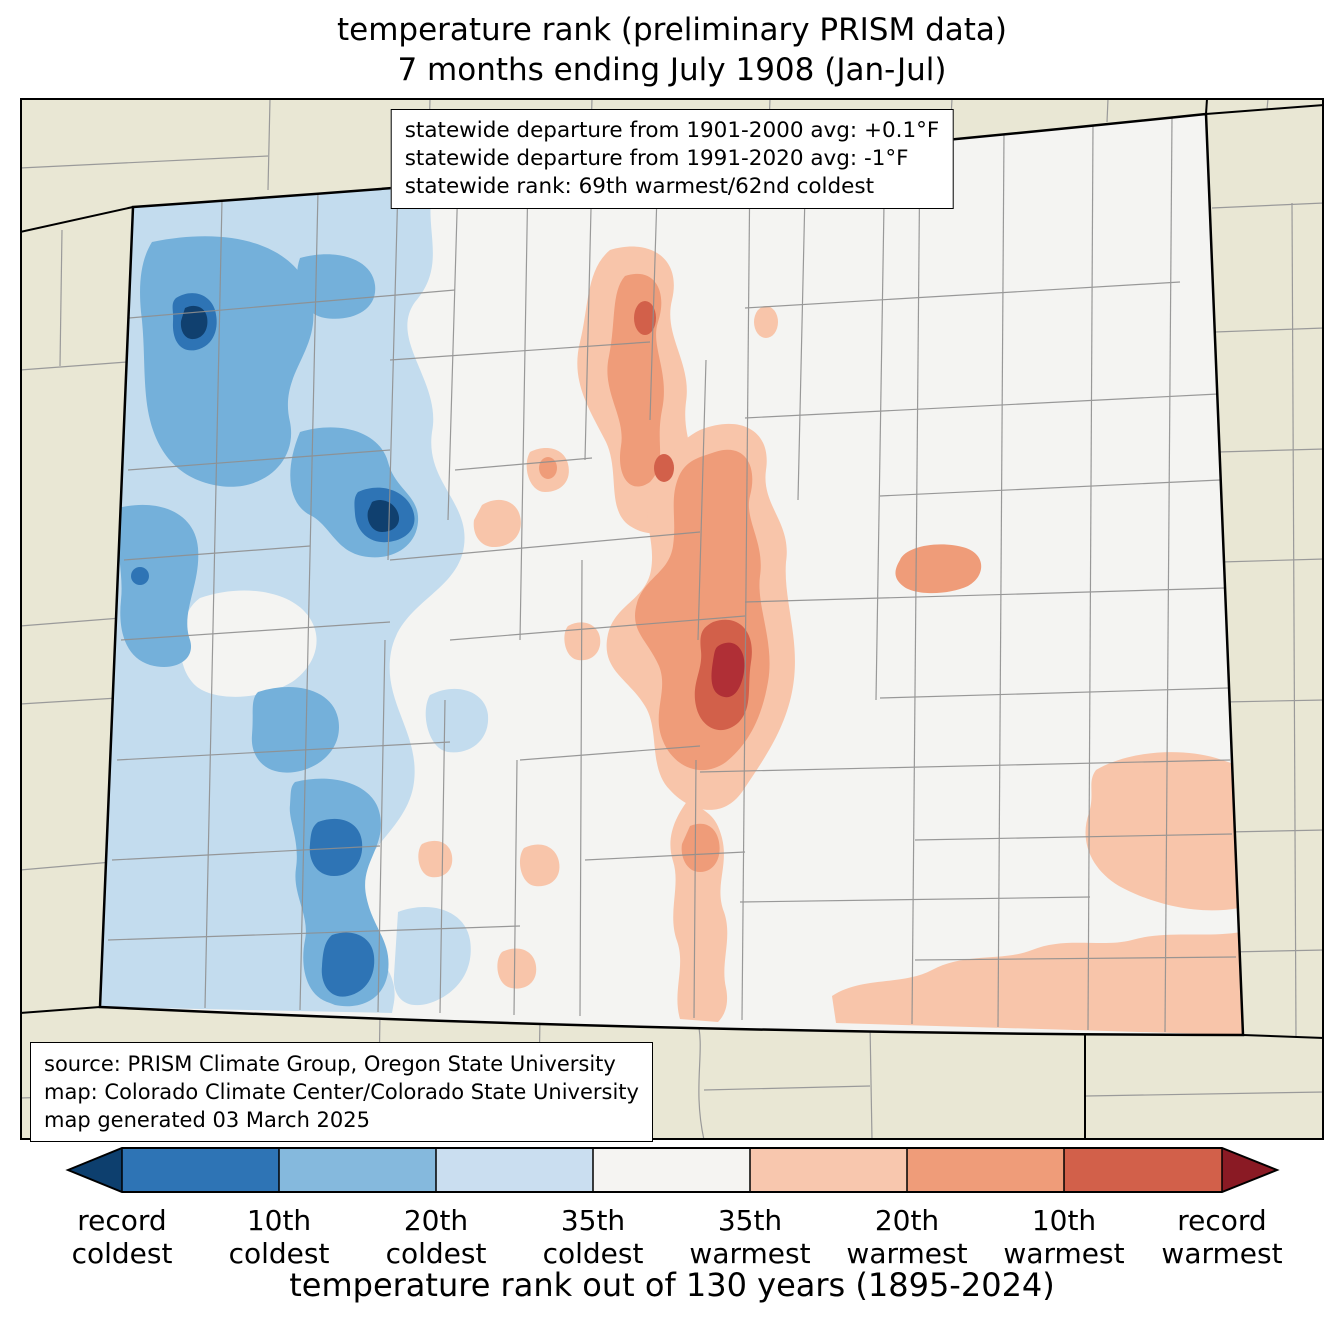 The height and width of the screenshot is (1332, 1344). I want to click on record-warmest-spot, so click(728, 670).